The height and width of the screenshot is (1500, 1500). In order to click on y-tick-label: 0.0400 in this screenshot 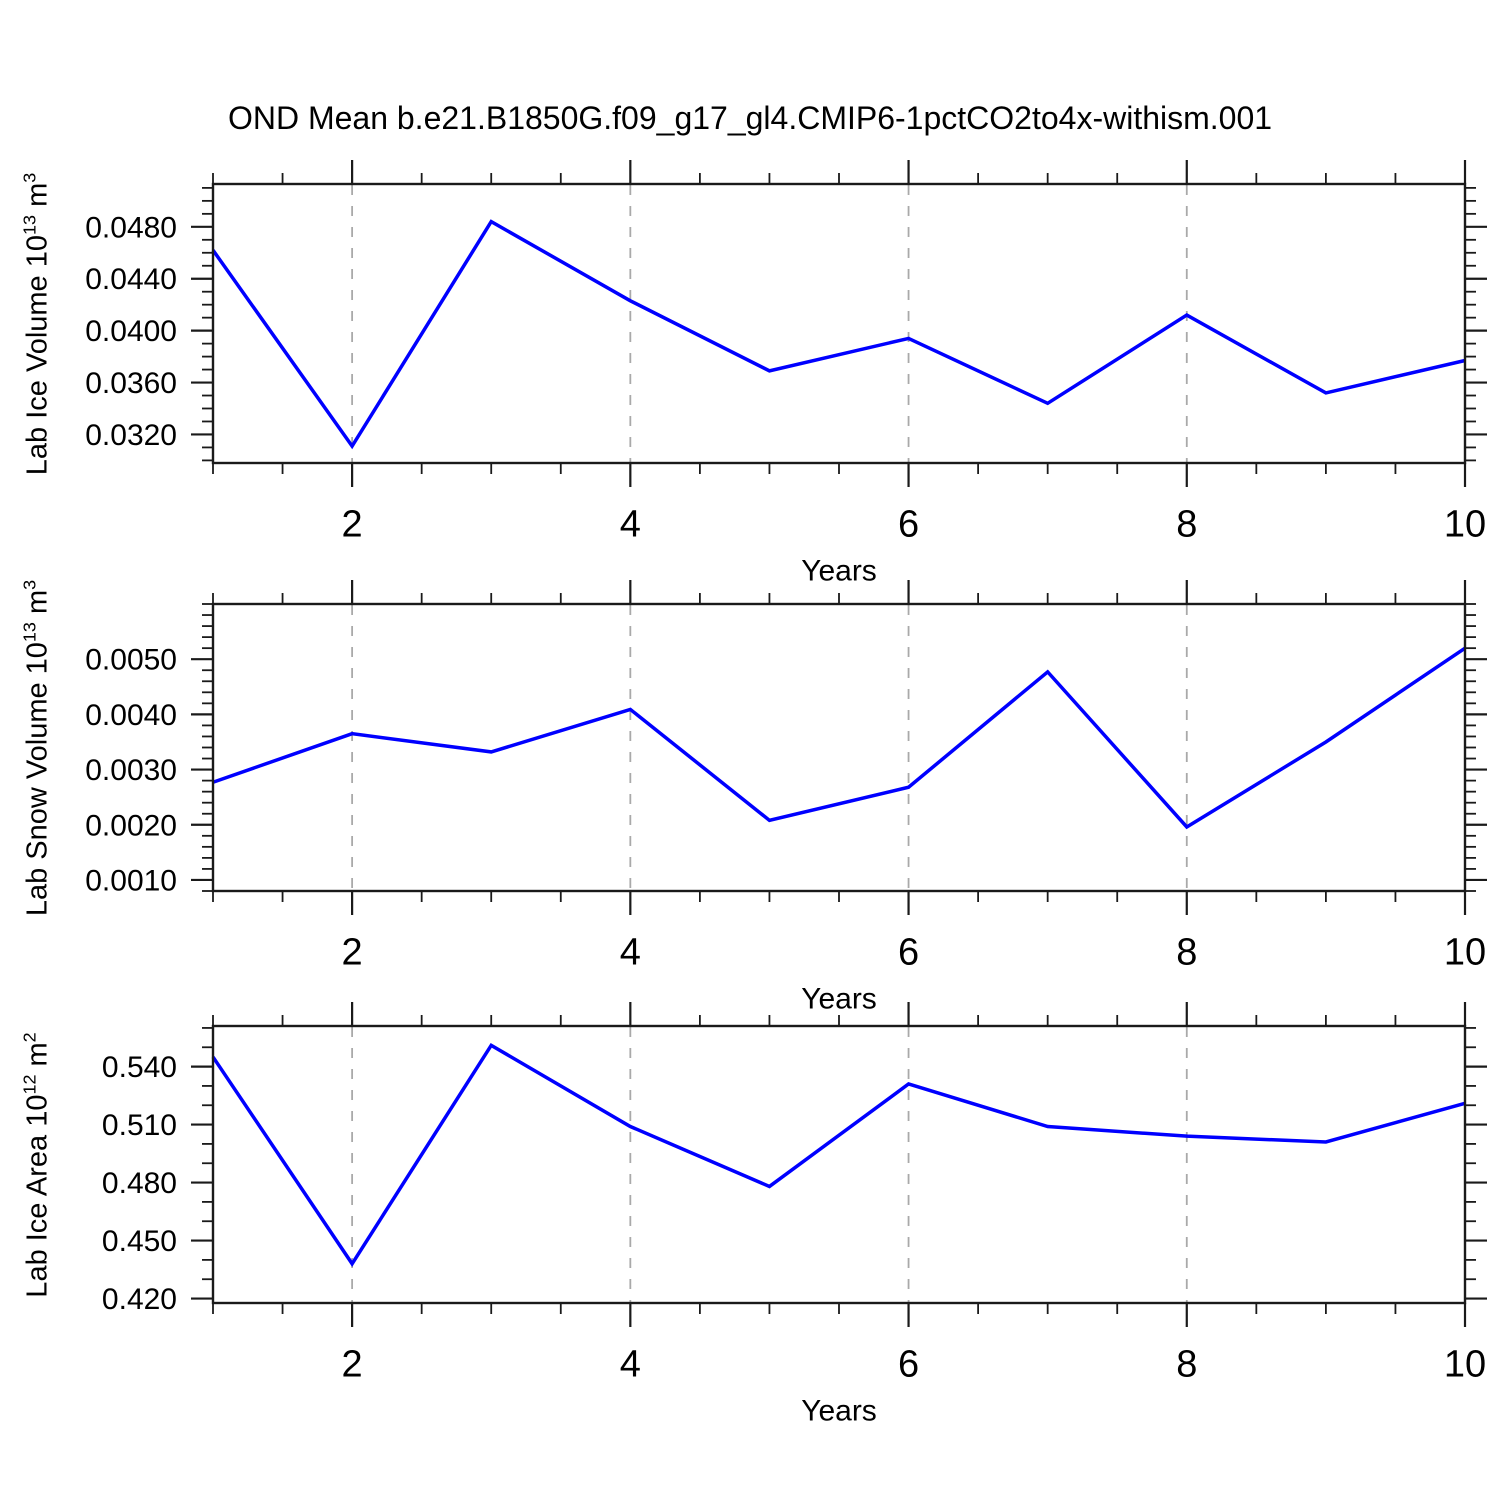, I will do `click(131, 331)`.